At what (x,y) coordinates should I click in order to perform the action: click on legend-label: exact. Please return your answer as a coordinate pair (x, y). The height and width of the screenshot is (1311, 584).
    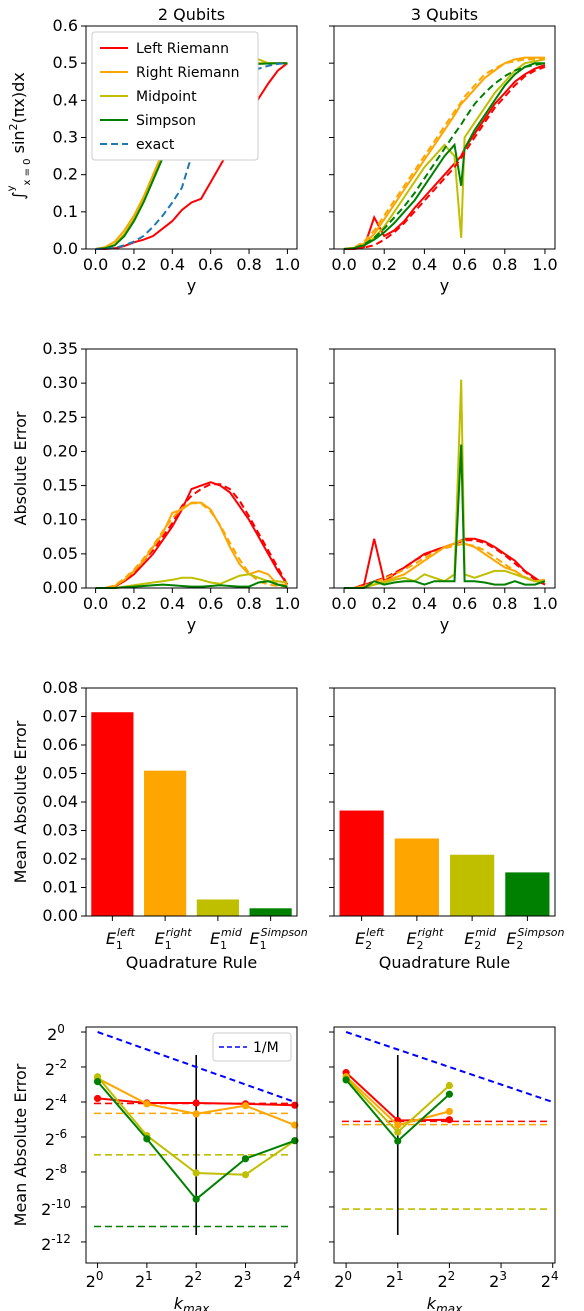
    Looking at the image, I should click on (155, 145).